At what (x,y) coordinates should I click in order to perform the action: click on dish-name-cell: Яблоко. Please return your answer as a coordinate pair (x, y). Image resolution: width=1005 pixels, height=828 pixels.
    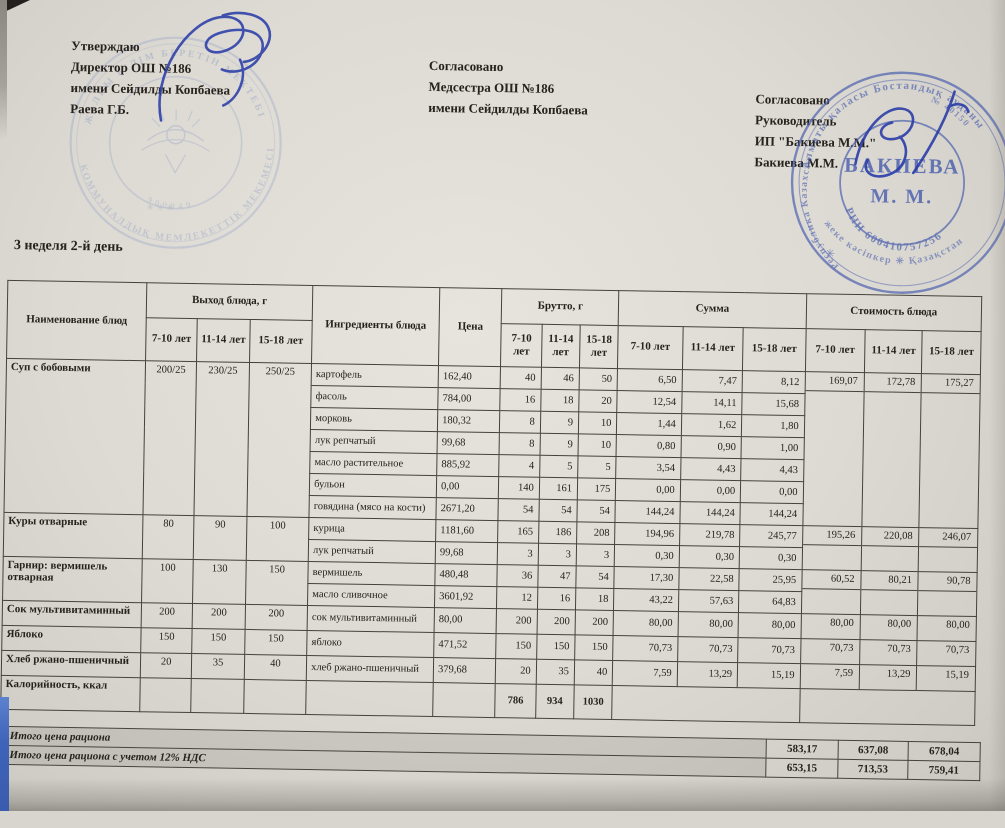
    Looking at the image, I should click on (71, 639).